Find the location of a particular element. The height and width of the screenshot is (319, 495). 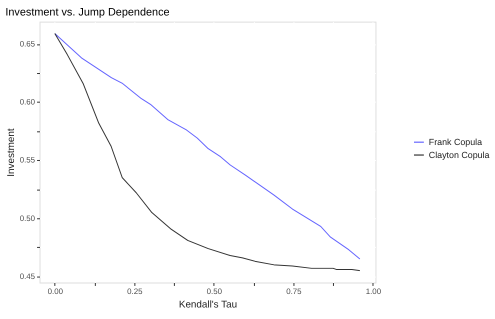

legend-label: Frank Copula is located at coordinates (455, 142).